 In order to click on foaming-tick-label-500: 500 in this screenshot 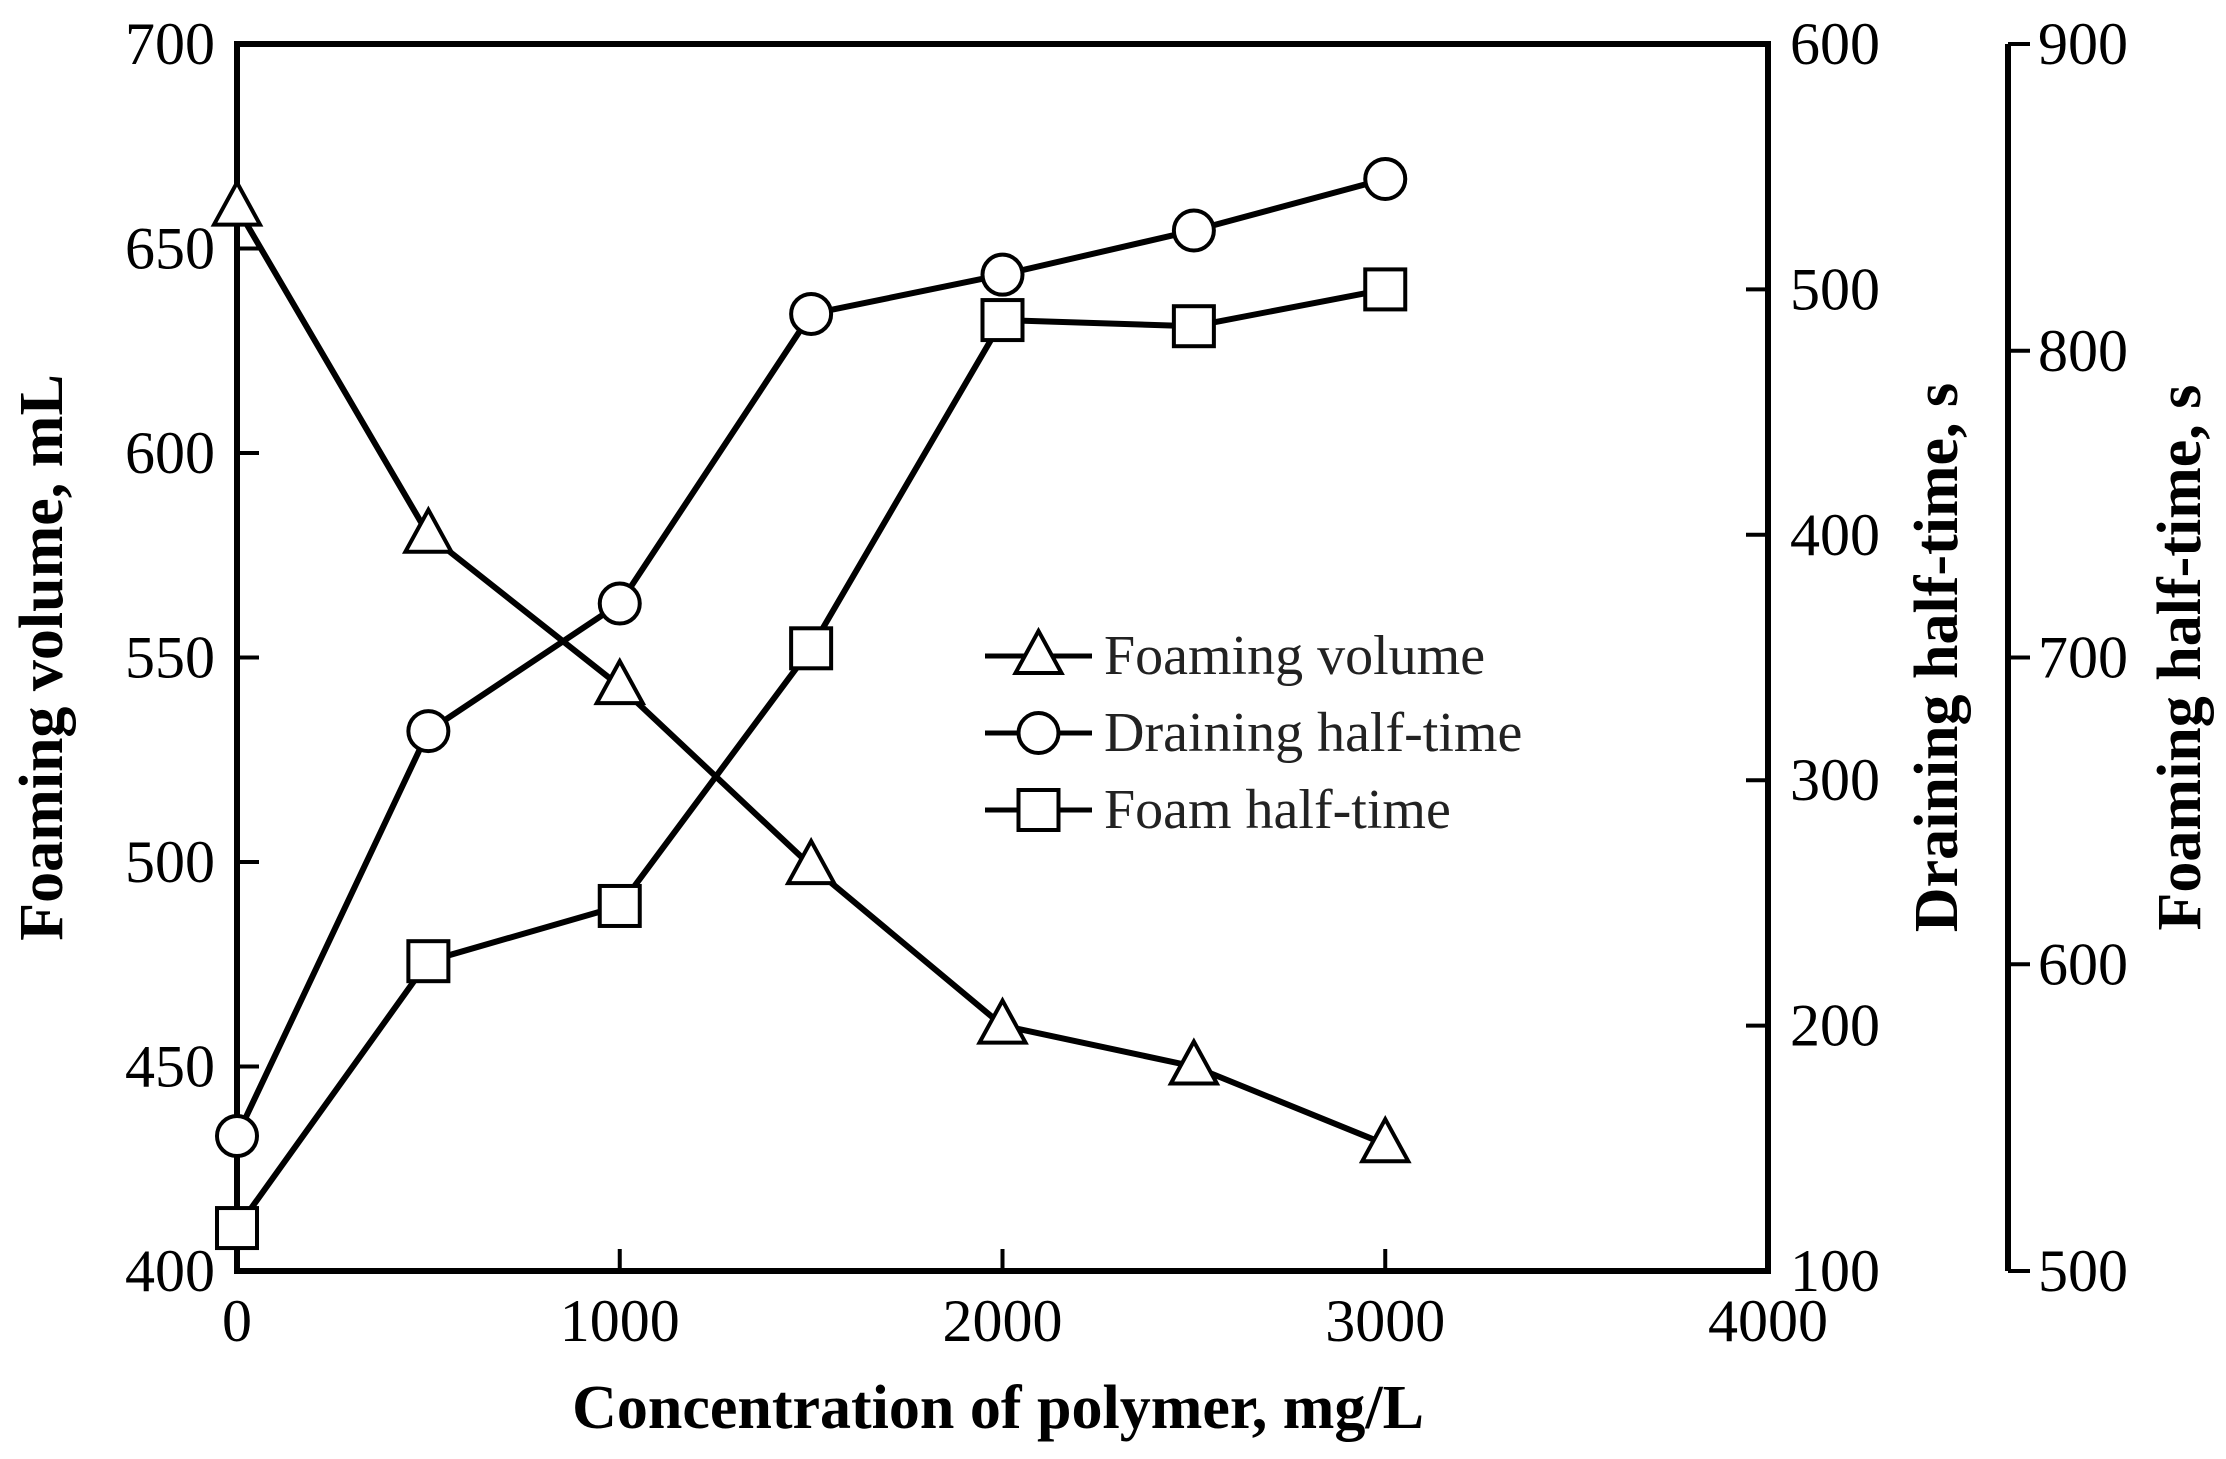, I will do `click(2083, 1271)`.